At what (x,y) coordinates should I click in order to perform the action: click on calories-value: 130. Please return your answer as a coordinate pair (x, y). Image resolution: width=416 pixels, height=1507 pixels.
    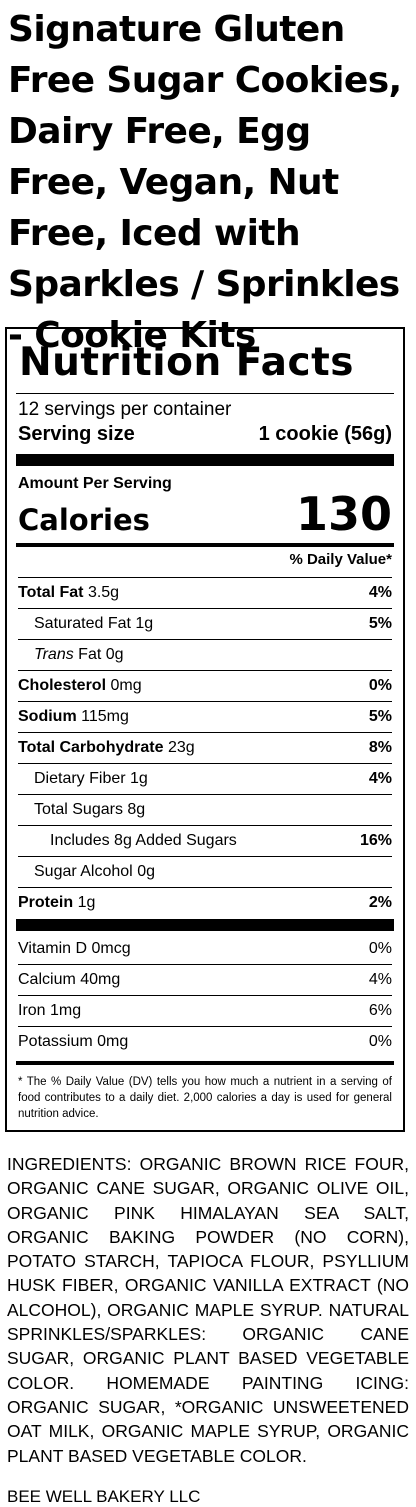
    Looking at the image, I should click on (343, 514).